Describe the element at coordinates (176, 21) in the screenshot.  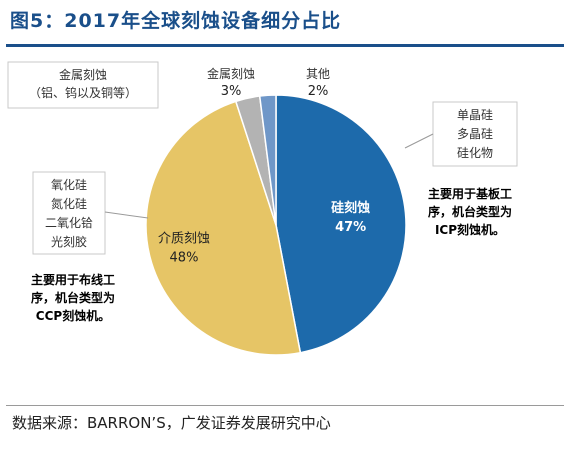
I see `page-title: 图5：2017年全球刻蚀设备细分占比` at that location.